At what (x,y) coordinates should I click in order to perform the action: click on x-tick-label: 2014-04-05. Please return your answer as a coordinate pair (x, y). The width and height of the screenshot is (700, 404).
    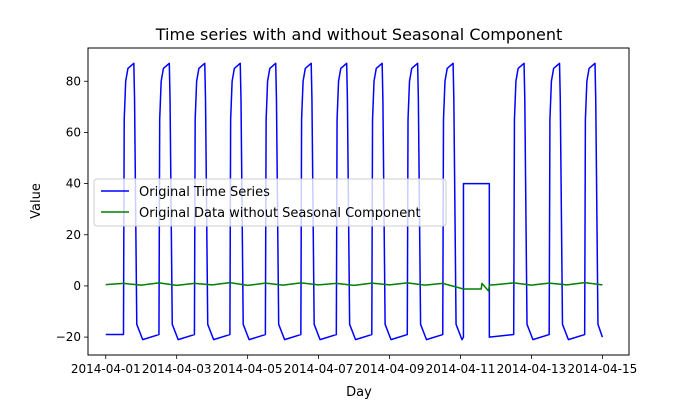
    Looking at the image, I should click on (248, 369).